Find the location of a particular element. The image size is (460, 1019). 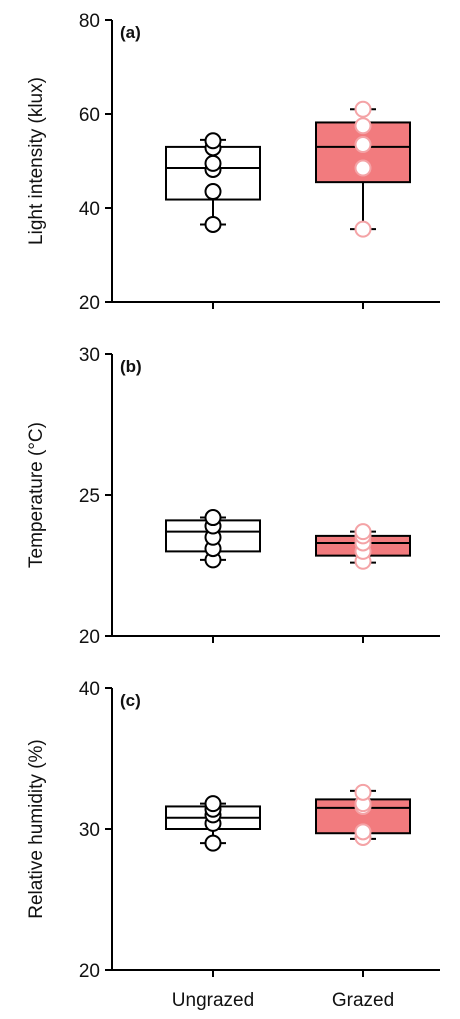

y-tick-label: 25 is located at coordinates (89, 496).